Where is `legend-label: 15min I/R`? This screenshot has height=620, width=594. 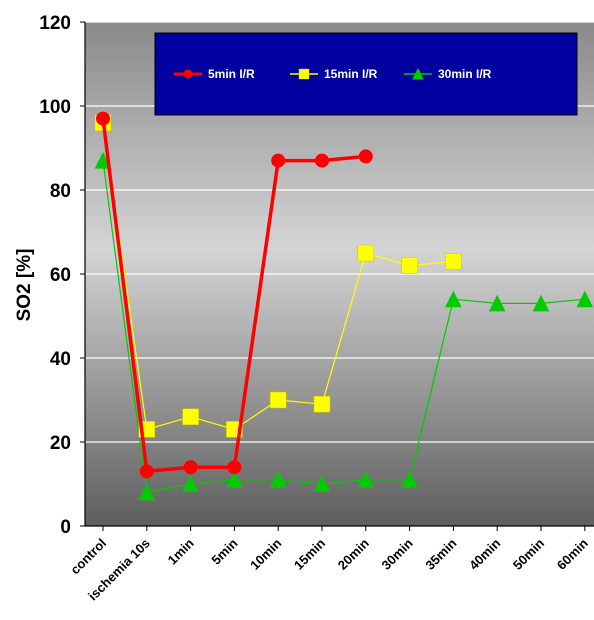 legend-label: 15min I/R is located at coordinates (351, 74).